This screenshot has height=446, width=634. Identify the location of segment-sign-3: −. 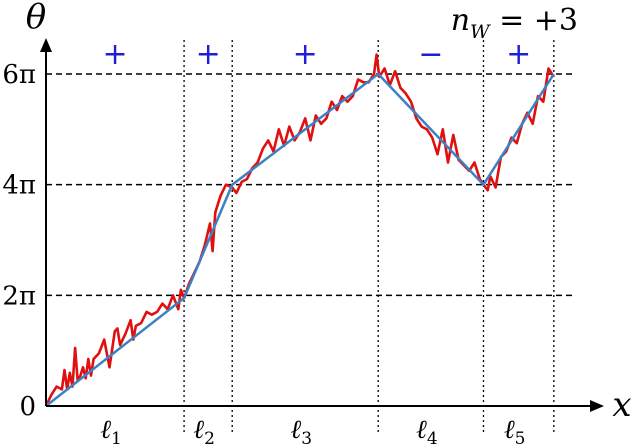
(430, 54).